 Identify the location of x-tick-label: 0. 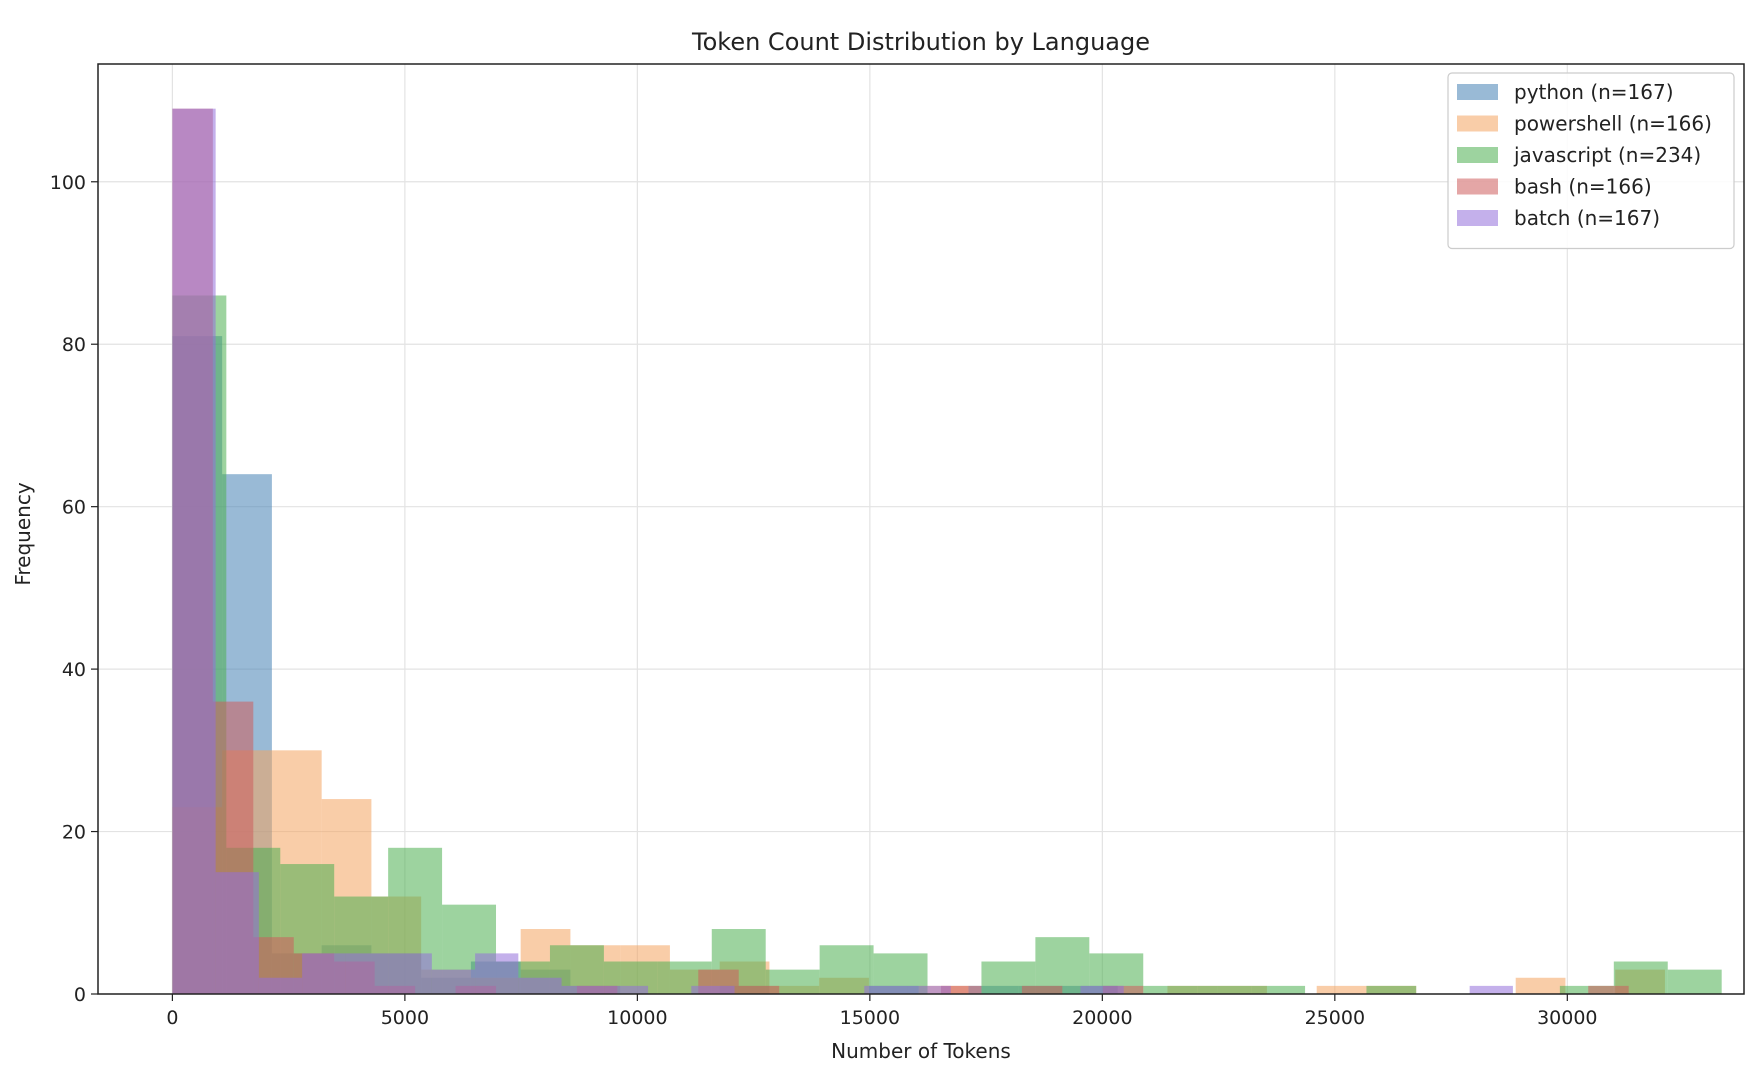
(172, 1018).